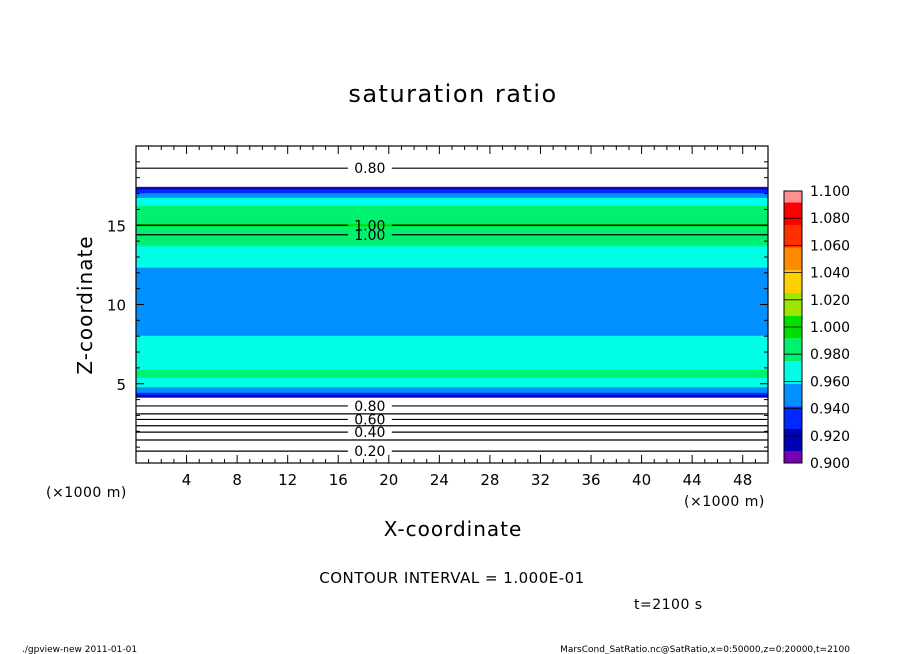  I want to click on x-tick-label: 16, so click(338, 480).